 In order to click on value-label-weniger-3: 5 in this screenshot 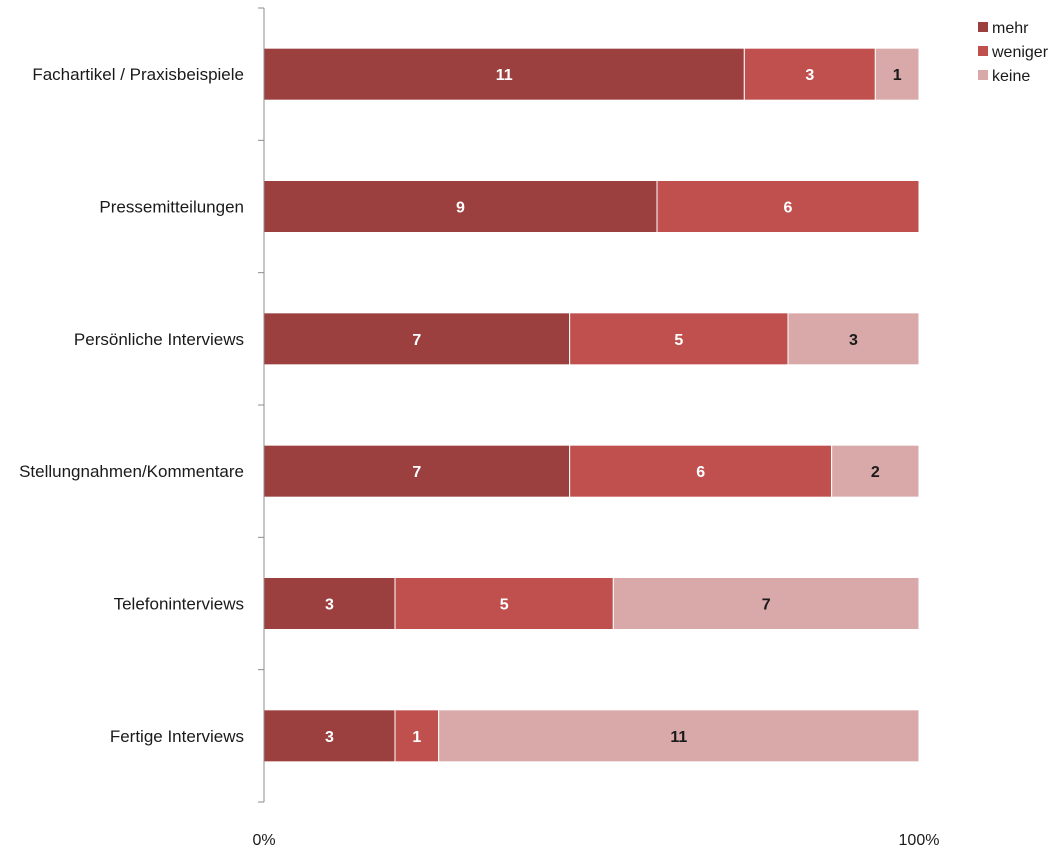, I will do `click(678, 340)`.